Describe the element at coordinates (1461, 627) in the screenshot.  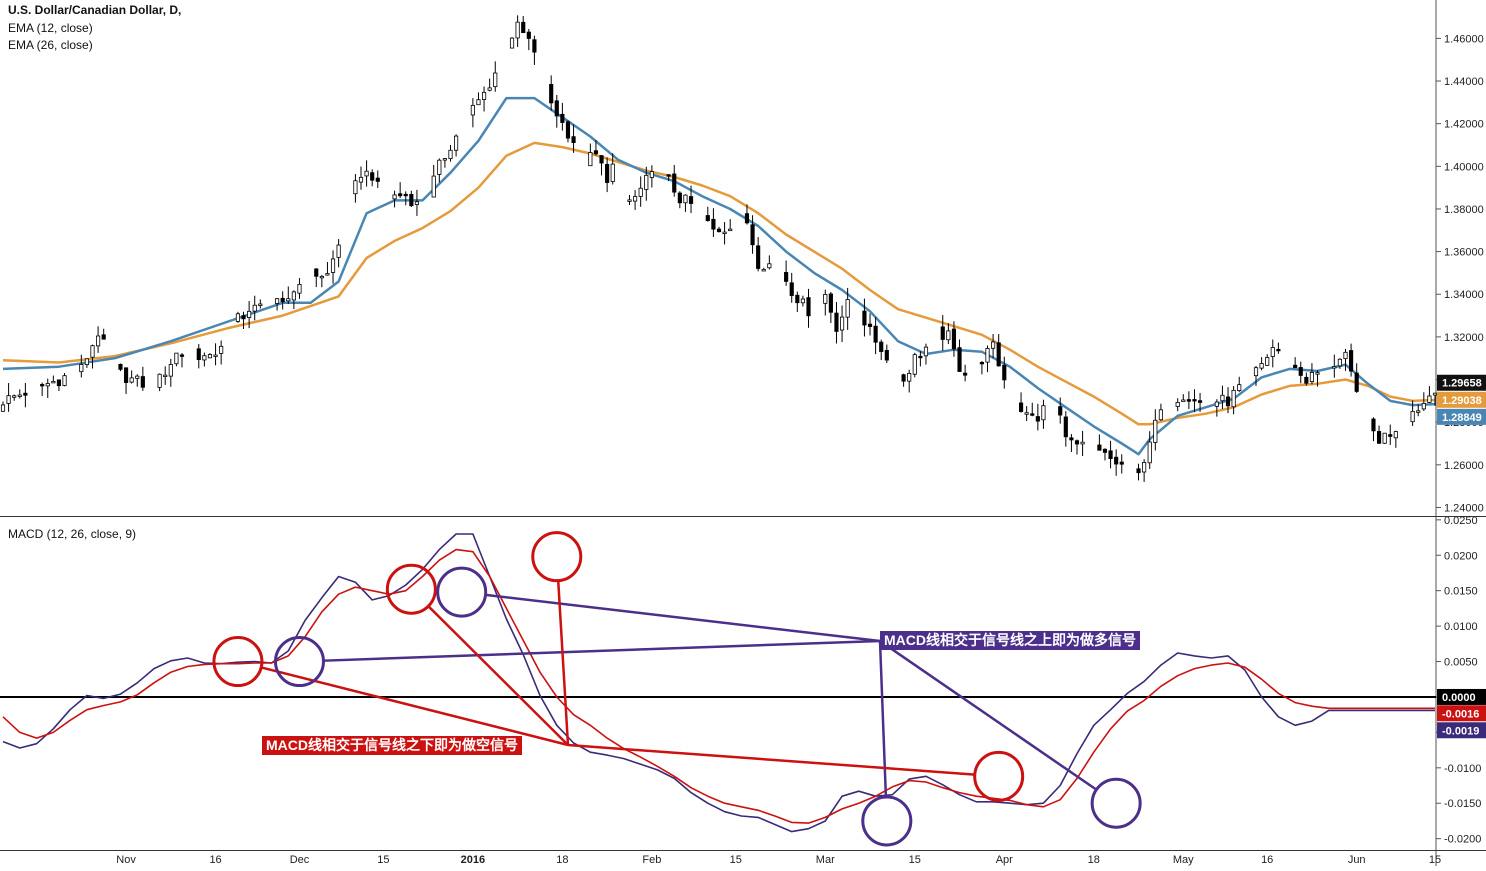
I see `macd-tick-label: 0.0100` at that location.